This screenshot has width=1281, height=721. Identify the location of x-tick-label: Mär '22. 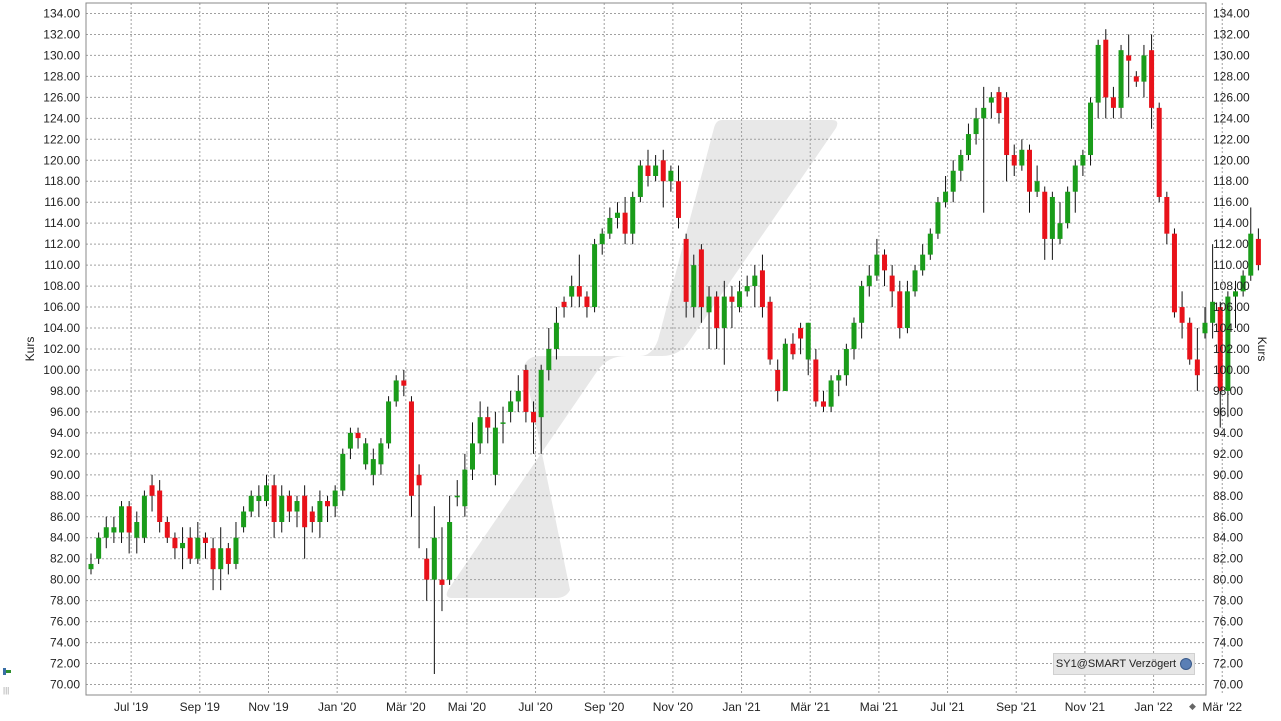
(1222, 707).